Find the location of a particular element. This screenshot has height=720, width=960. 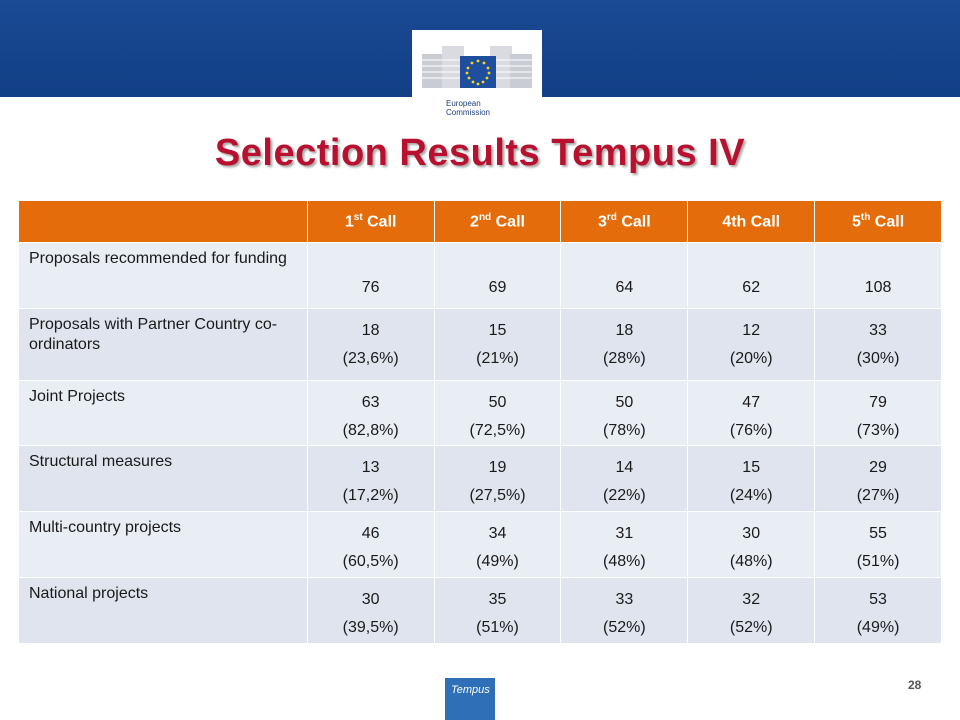

cell-percent: (20%) is located at coordinates (751, 358).